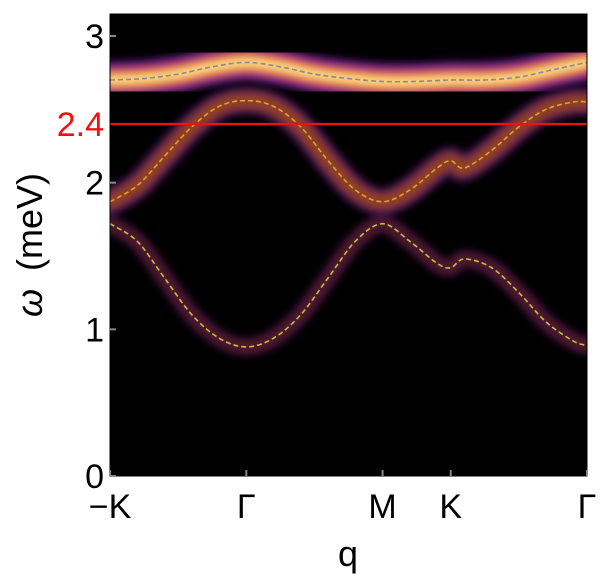  Describe the element at coordinates (80, 125) in the screenshot. I see `reference-line-label: 2.4` at that location.